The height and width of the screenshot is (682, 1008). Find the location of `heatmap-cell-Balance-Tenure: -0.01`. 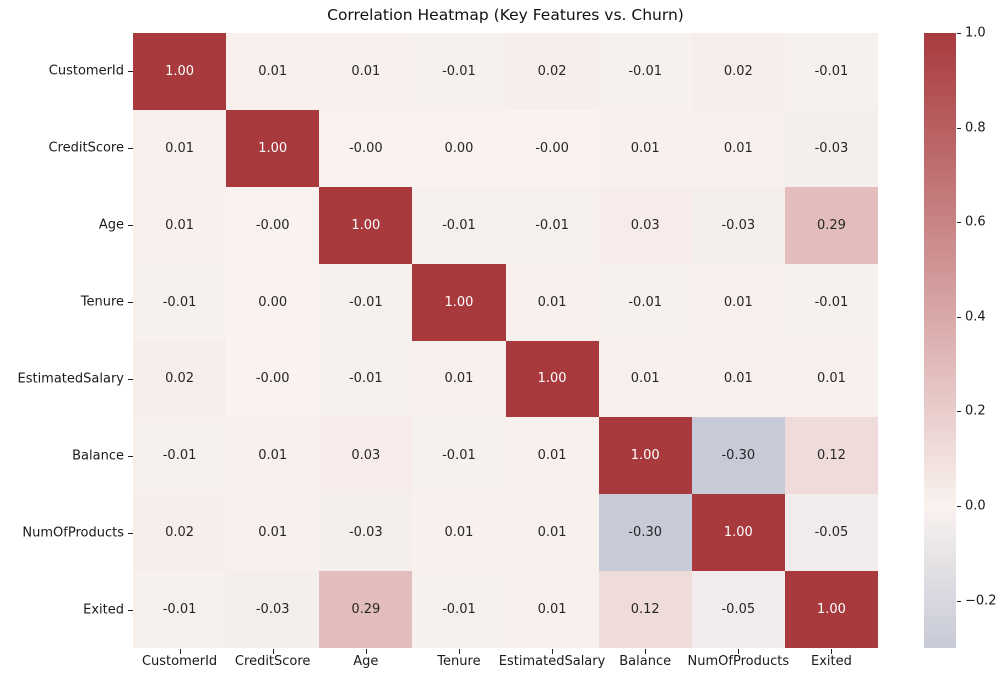

heatmap-cell-Balance-Tenure: -0.01 is located at coordinates (459, 456).